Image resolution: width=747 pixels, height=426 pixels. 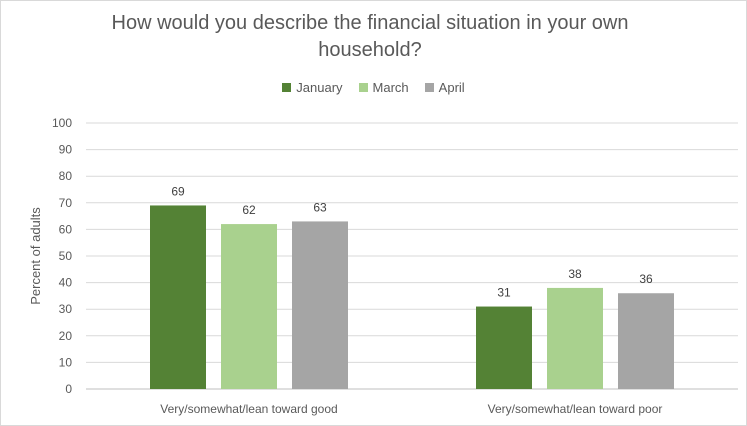 I want to click on legend-item-january: January, so click(x=312, y=87).